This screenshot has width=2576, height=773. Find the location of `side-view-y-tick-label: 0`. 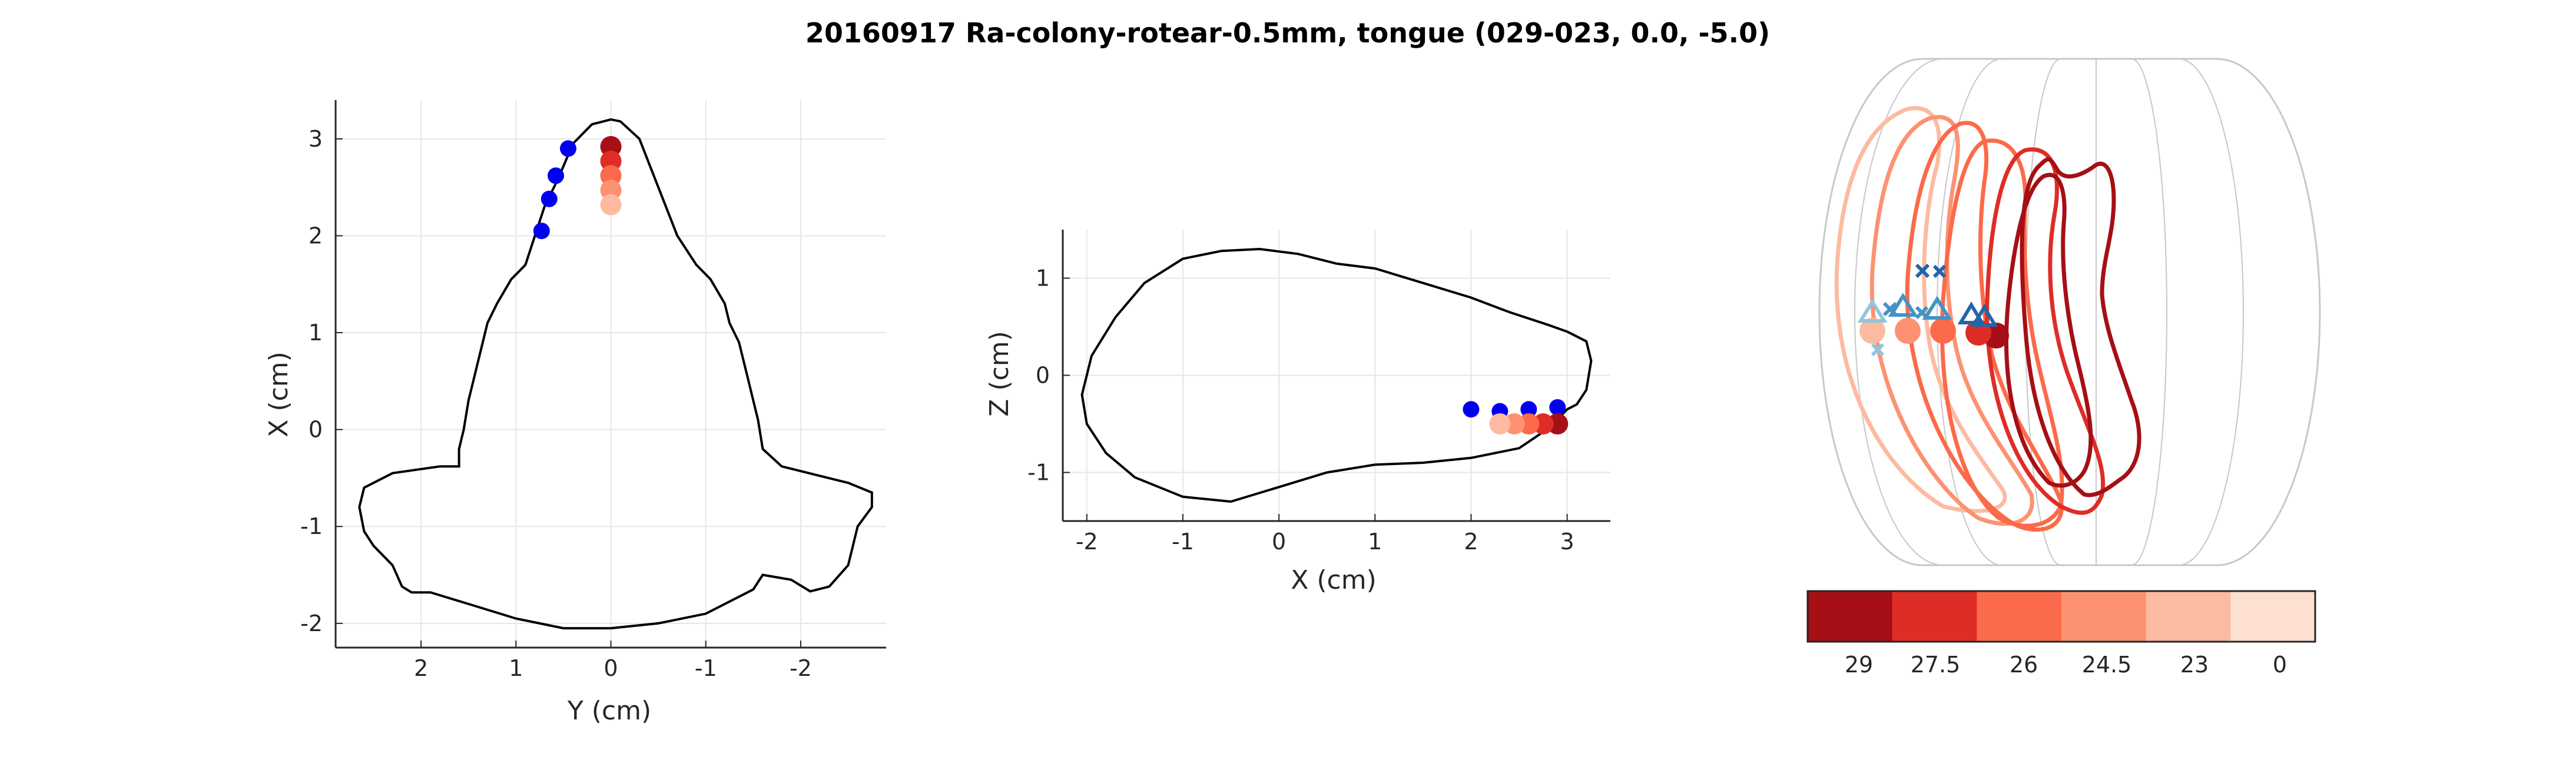

side-view-y-tick-label: 0 is located at coordinates (1043, 376).